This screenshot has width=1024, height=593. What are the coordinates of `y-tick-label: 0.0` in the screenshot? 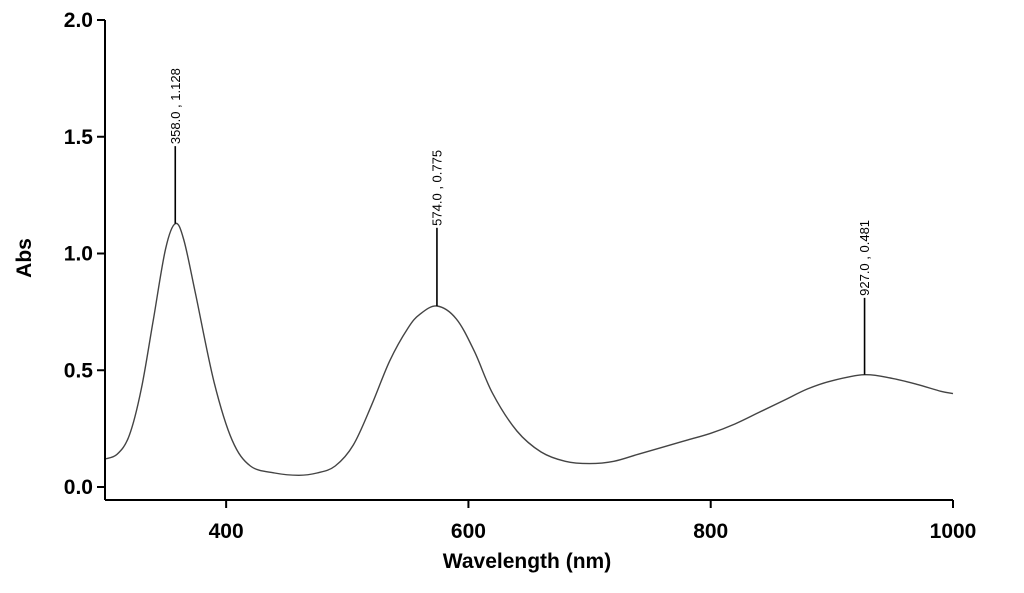 It's located at (78, 487).